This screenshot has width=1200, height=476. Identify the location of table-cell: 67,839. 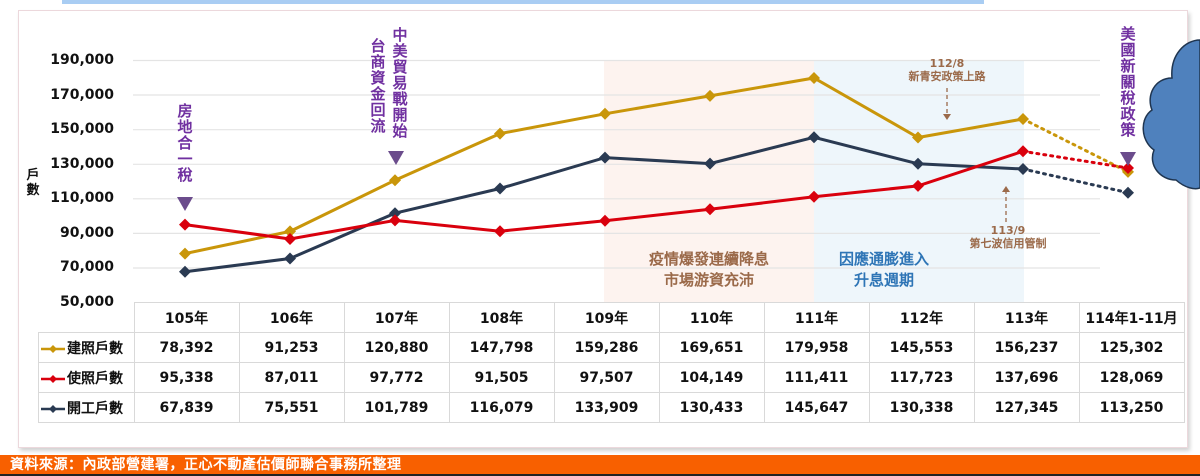
(186, 407).